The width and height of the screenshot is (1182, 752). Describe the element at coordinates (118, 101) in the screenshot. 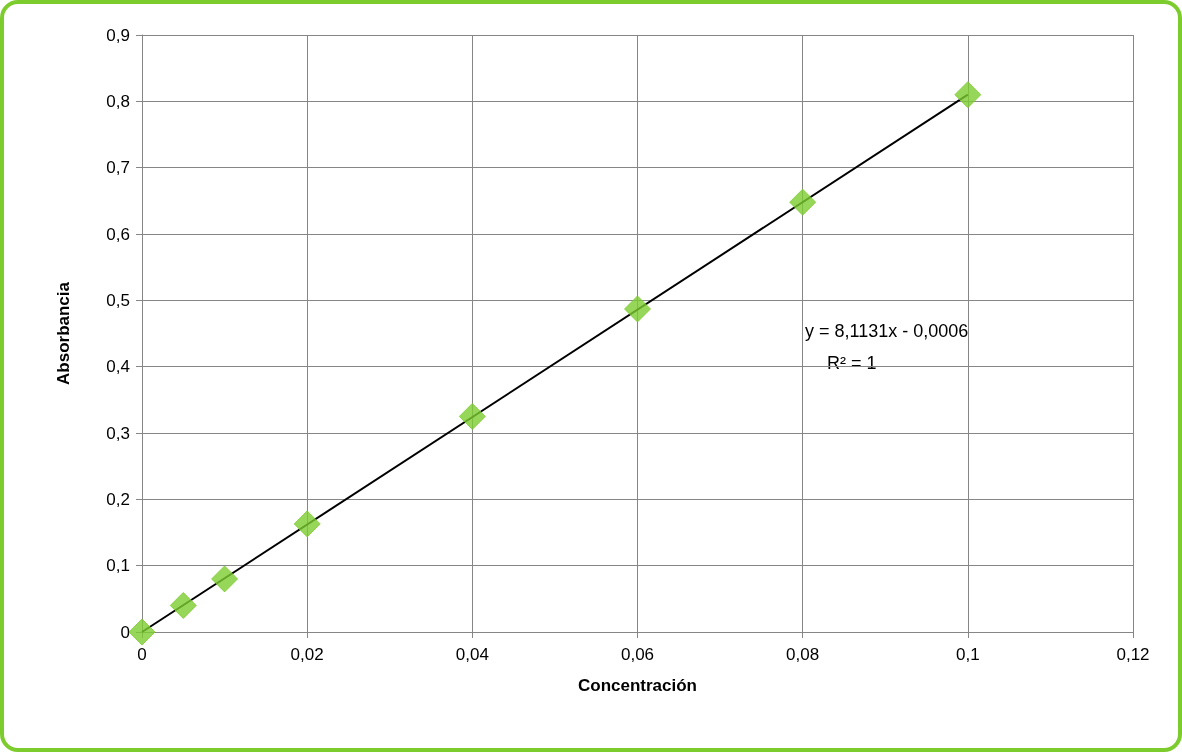

I see `y-tick-label: 0,8` at that location.